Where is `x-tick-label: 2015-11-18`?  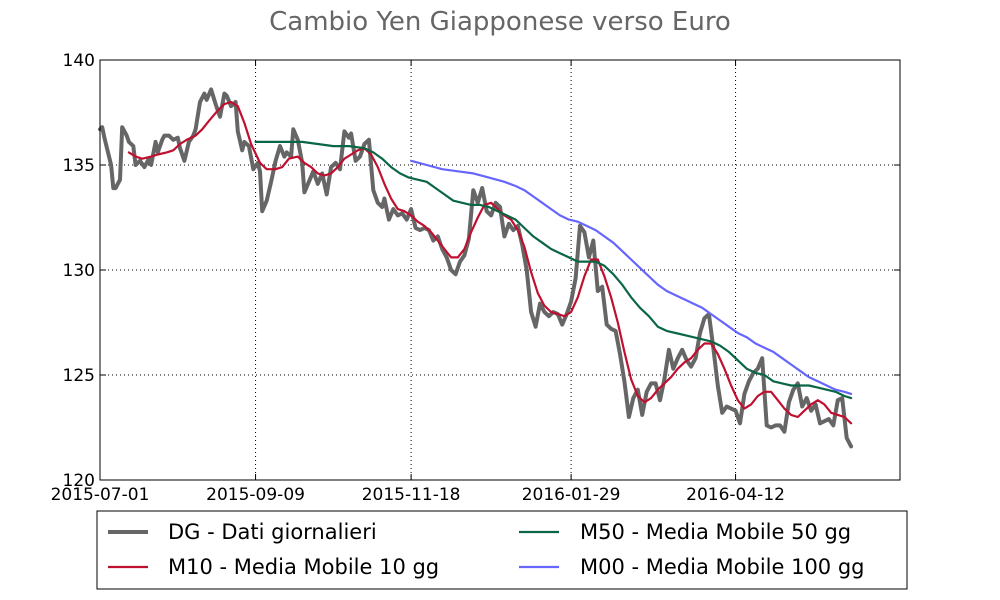
x-tick-label: 2015-11-18 is located at coordinates (411, 495).